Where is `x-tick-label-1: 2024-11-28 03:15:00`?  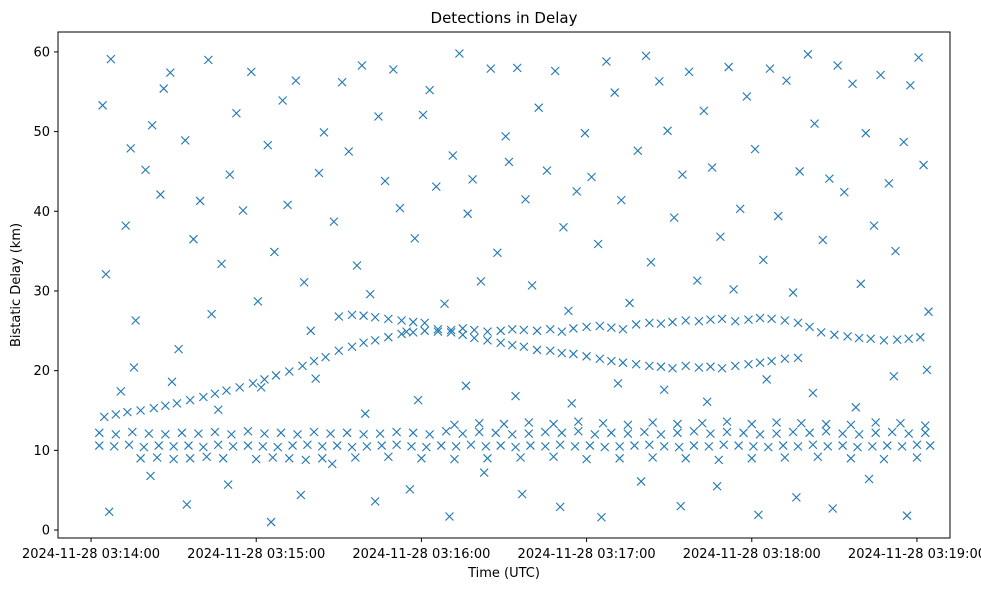 x-tick-label-1: 2024-11-28 03:15:00 is located at coordinates (256, 554).